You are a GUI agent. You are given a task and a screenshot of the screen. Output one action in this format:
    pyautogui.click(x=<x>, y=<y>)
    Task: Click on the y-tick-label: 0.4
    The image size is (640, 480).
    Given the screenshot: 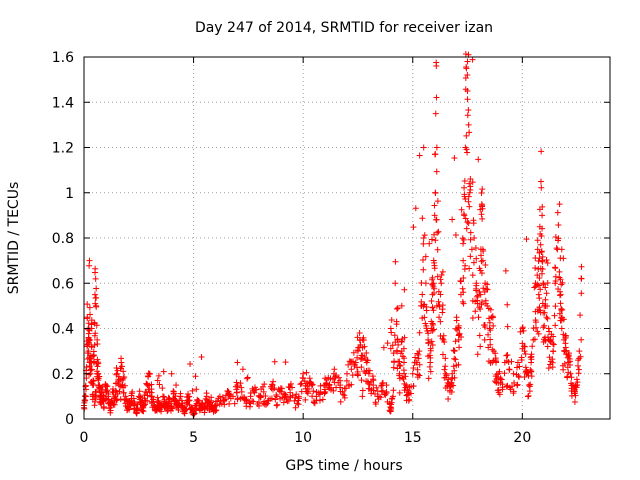 What is the action you would take?
    pyautogui.click(x=63, y=330)
    